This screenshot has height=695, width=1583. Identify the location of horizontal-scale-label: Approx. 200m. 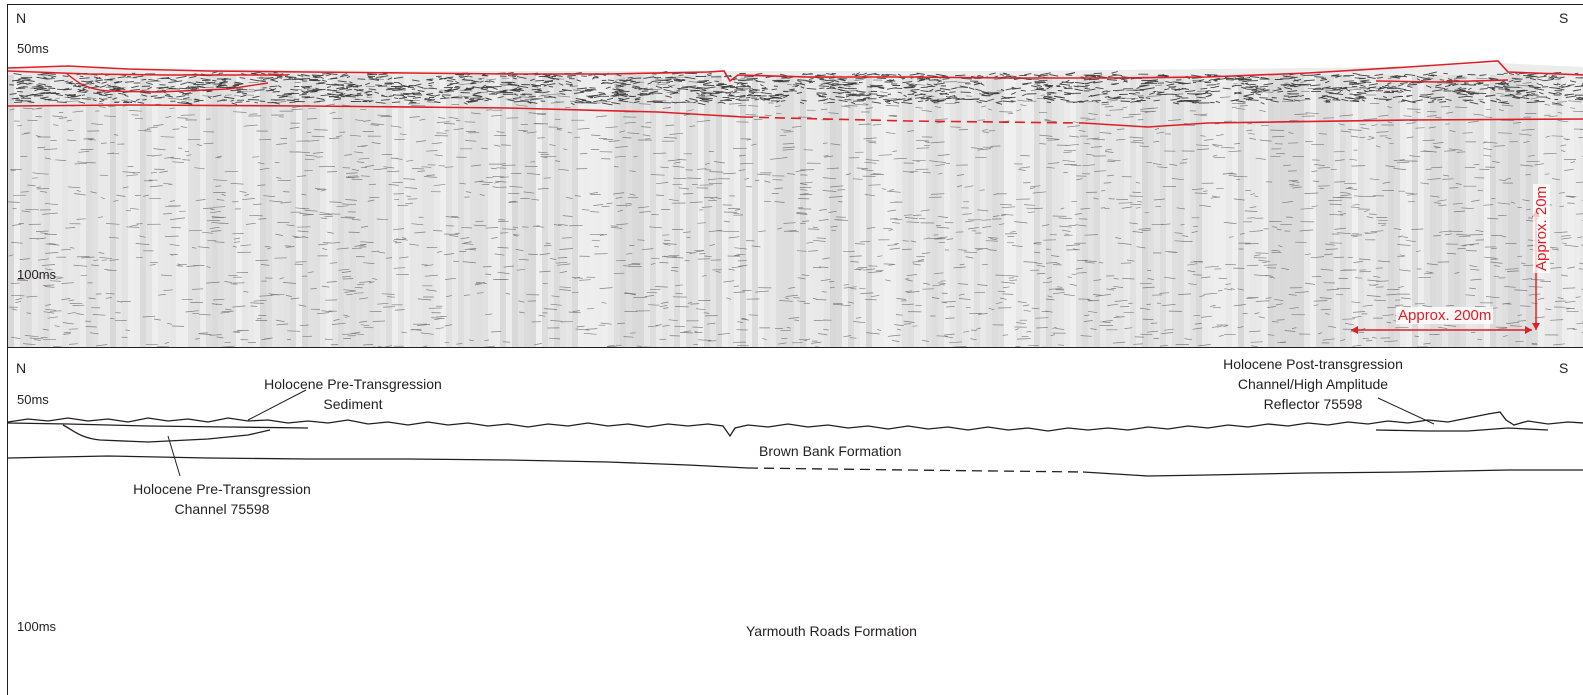
(1445, 315).